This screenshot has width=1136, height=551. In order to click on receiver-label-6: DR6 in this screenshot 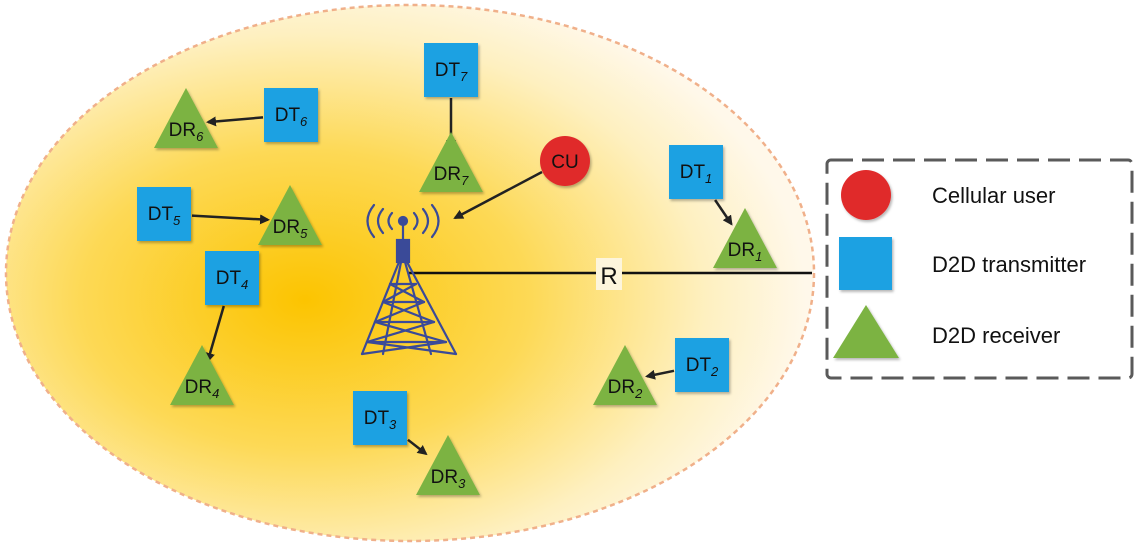, I will do `click(186, 132)`.